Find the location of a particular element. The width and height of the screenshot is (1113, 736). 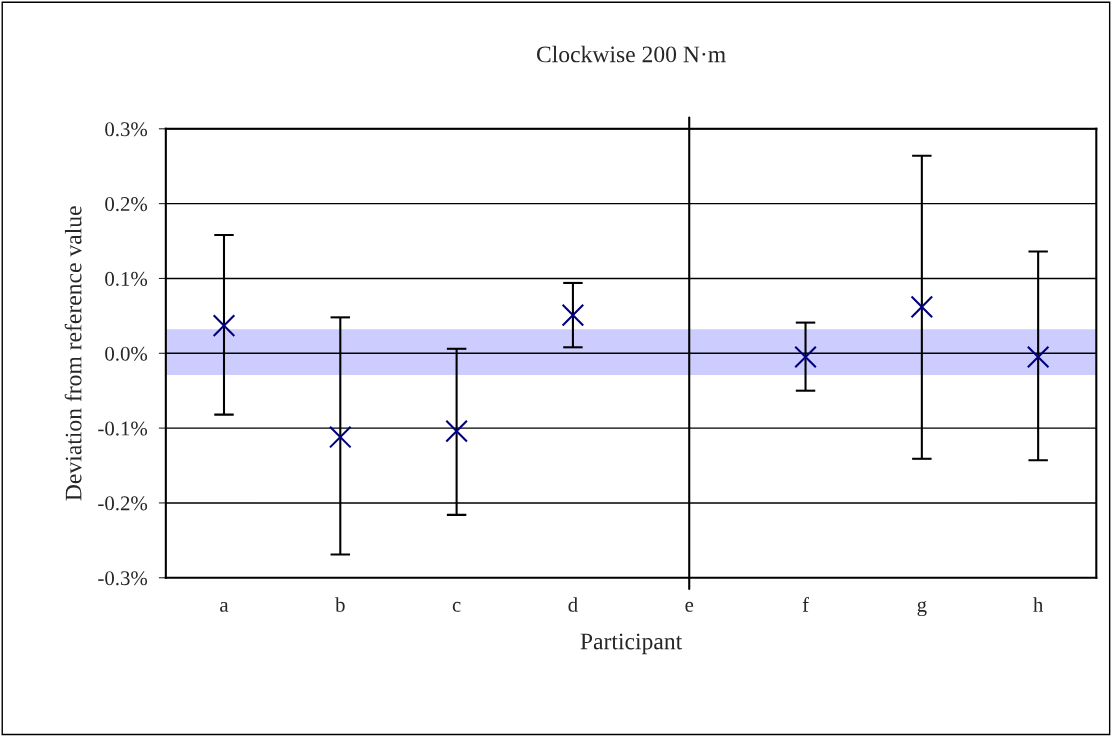

y-tick-label: 0.3% is located at coordinates (126, 129).